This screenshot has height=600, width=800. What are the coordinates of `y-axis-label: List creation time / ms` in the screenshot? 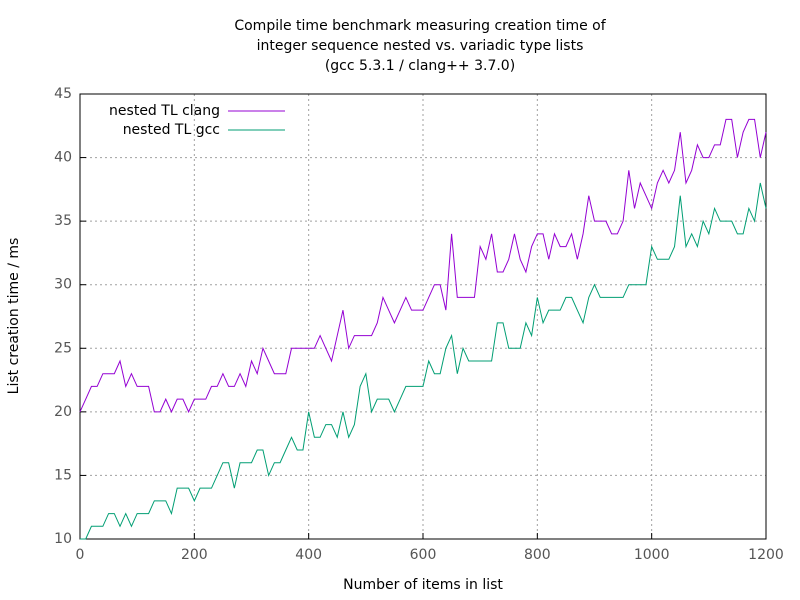 It's located at (14, 316).